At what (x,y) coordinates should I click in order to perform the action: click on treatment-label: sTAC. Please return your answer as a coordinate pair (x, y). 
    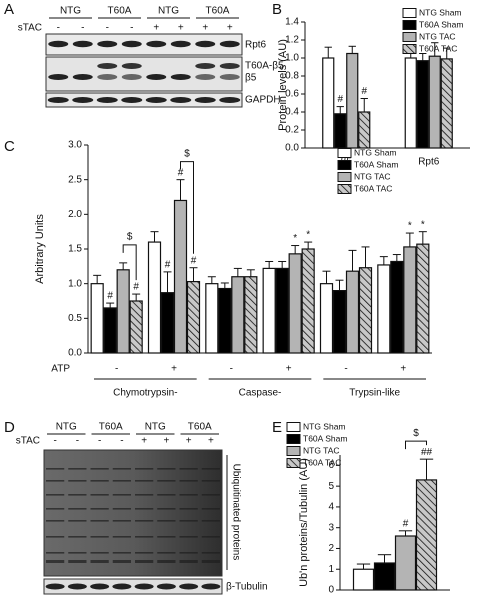
    Looking at the image, I should click on (28, 441).